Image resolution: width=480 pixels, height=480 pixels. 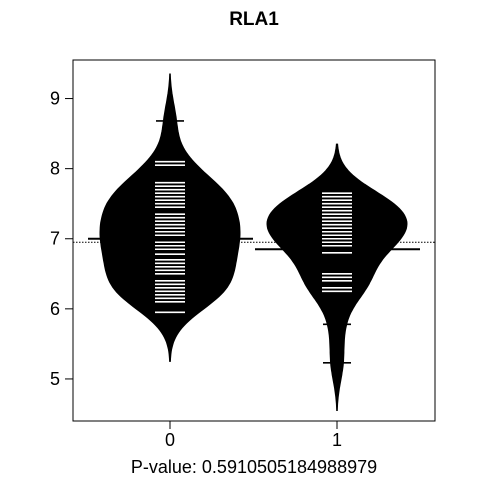 What do you see at coordinates (55, 379) in the screenshot?
I see `y-tick-label: 5` at bounding box center [55, 379].